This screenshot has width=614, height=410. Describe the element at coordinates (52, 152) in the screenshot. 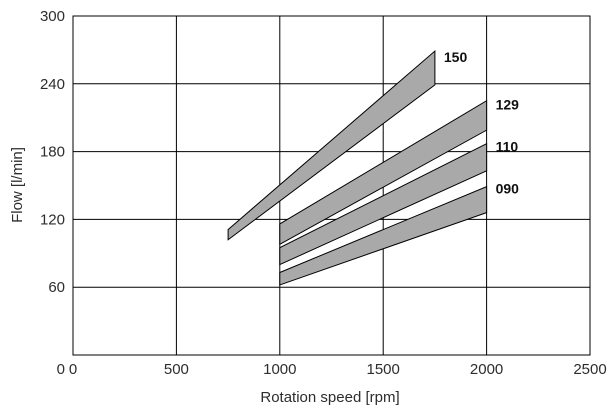

I see `y-tick-label-3: 180` at that location.